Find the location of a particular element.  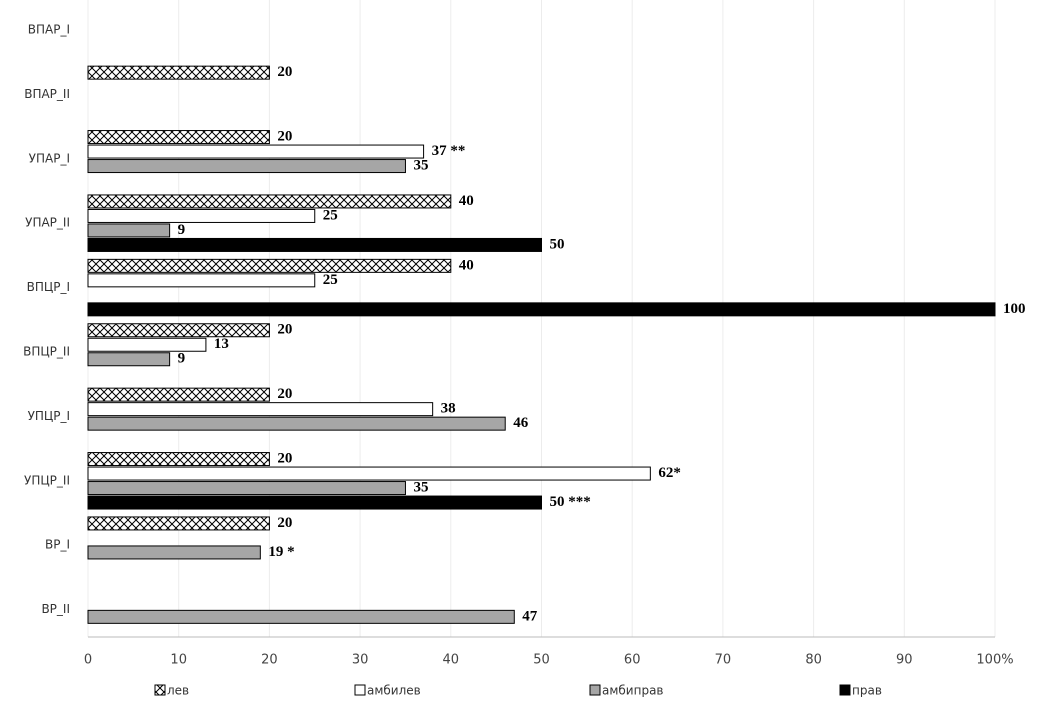

value-label: 13 is located at coordinates (221, 344).